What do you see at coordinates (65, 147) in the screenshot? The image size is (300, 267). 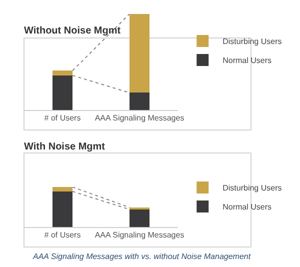 I see `chart-title: With Noise Mgmt` at bounding box center [65, 147].